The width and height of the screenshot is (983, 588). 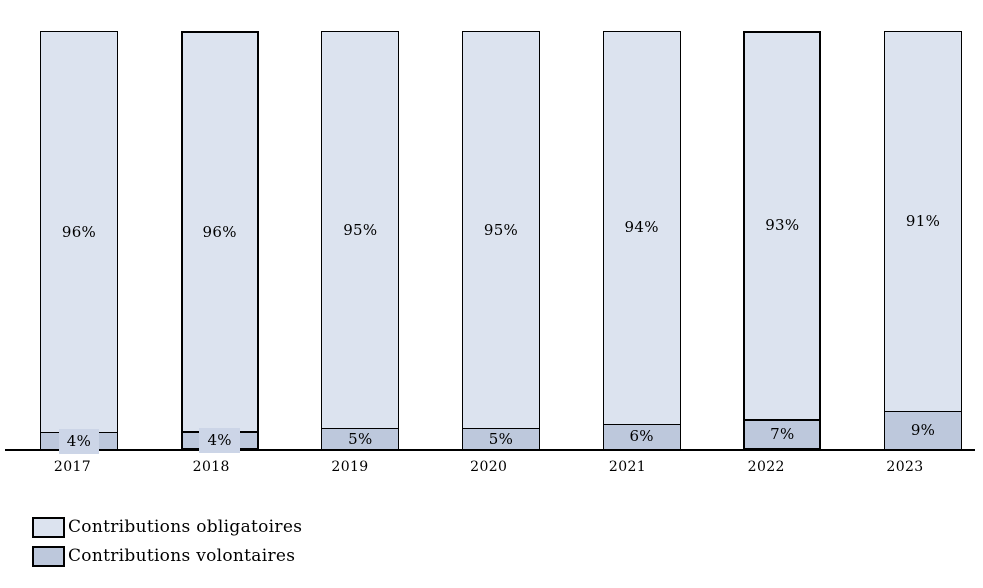 I want to click on value-label-volontaires-2021: 6%, so click(x=641, y=436).